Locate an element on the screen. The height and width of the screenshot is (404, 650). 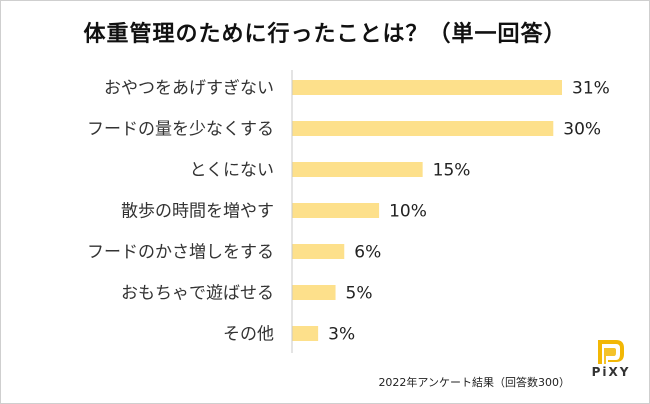
category-label: おやつをあげすぎない is located at coordinates (189, 89).